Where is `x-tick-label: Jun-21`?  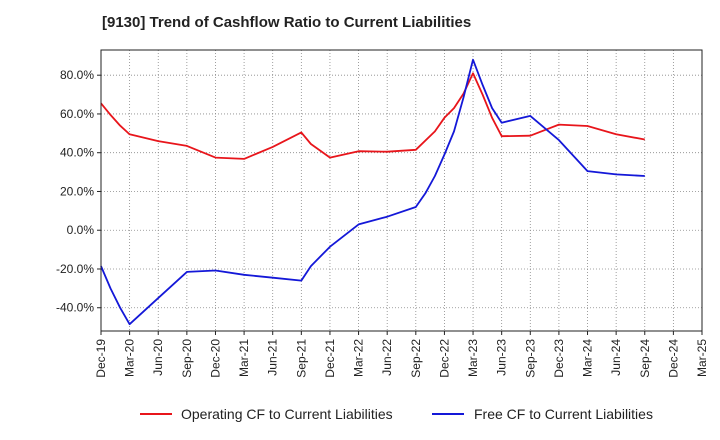
x-tick-label: Jun-21 is located at coordinates (273, 357).